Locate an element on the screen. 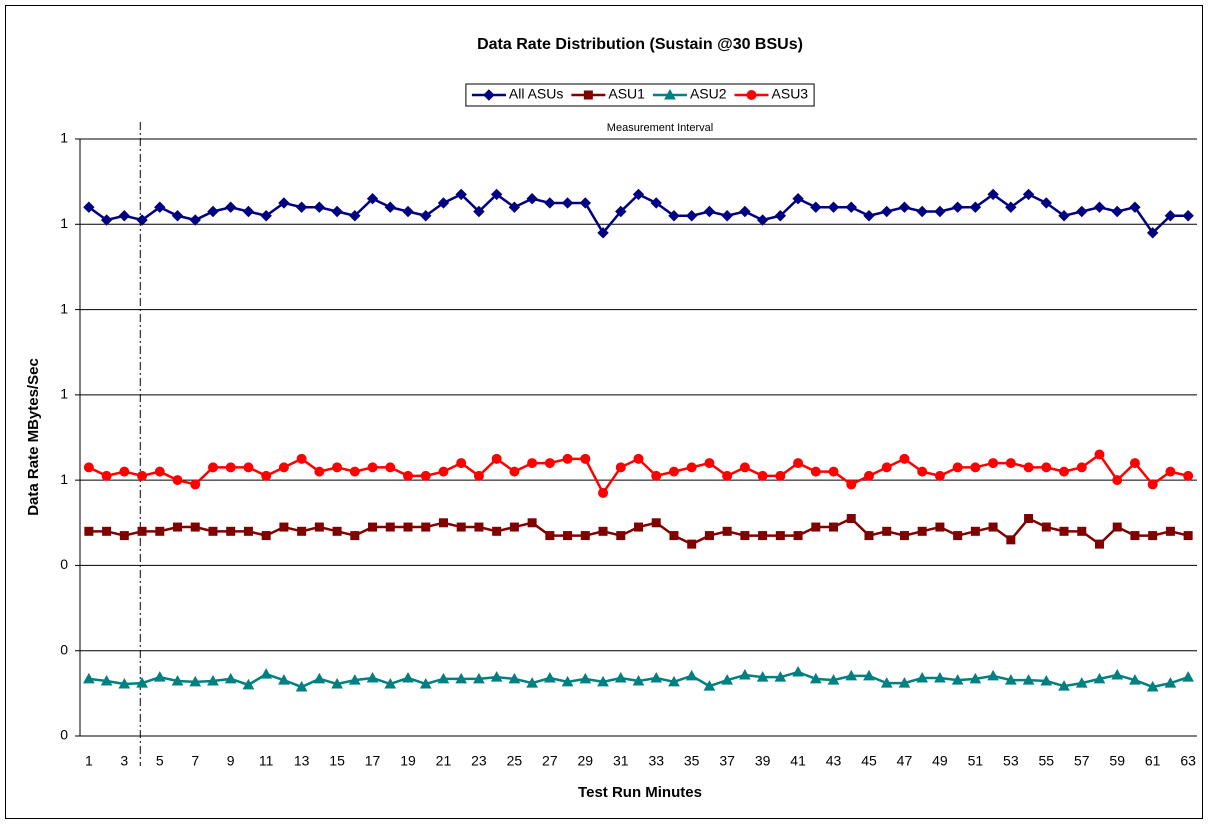 Image resolution: width=1209 pixels, height=825 pixels. legend-item: ASU2 is located at coordinates (689, 94).